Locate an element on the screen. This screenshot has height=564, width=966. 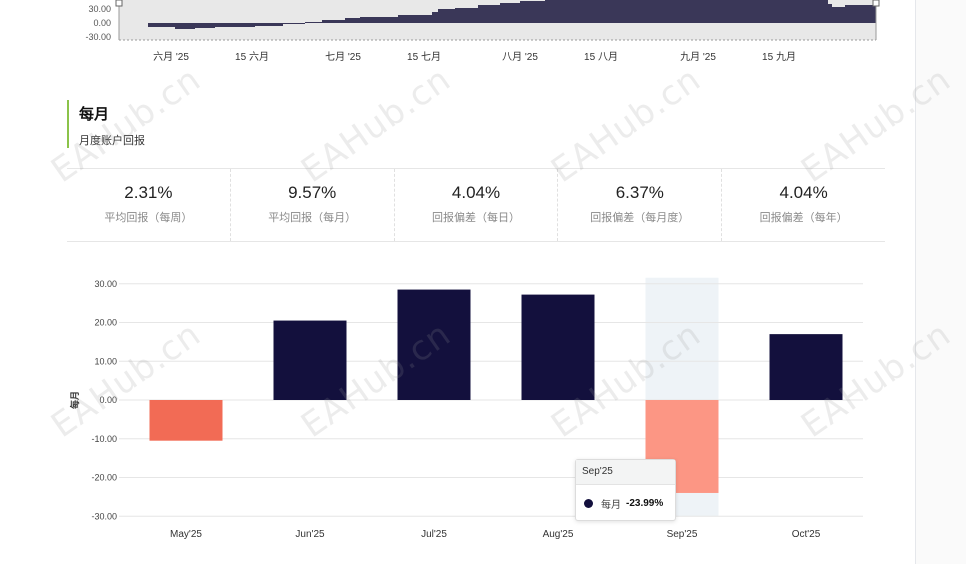
navigator-x-tick: 15 九月 is located at coordinates (779, 57).